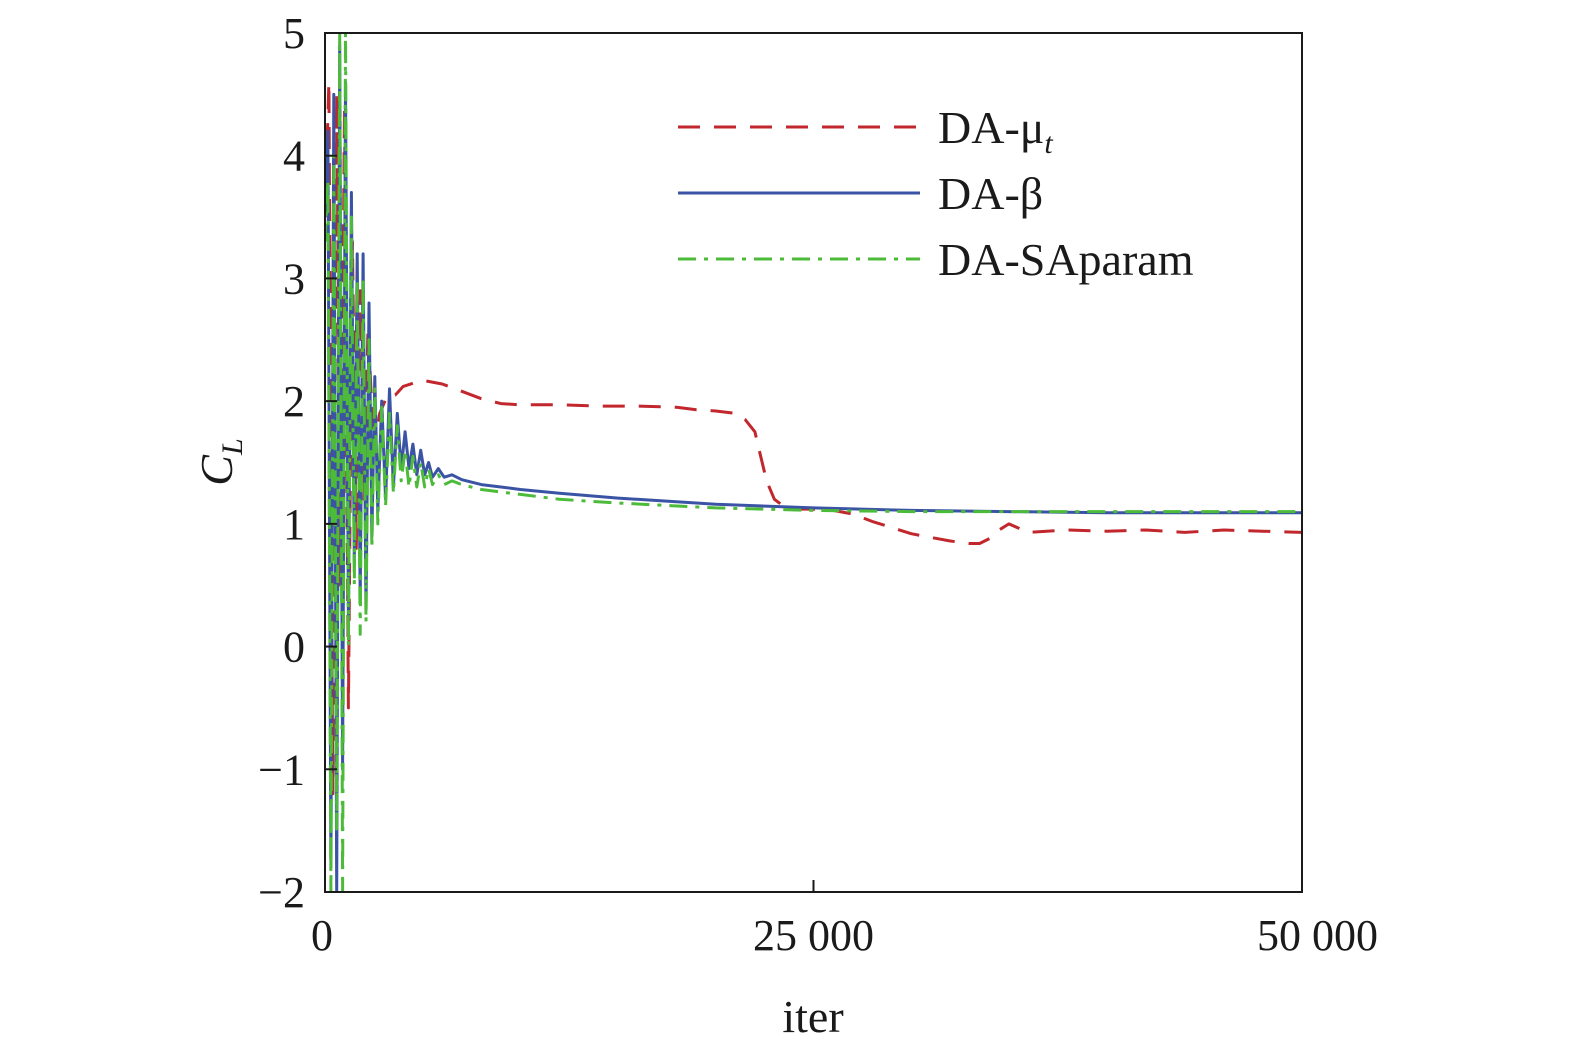  I want to click on legend-label-main: DA-β, so click(990, 193).